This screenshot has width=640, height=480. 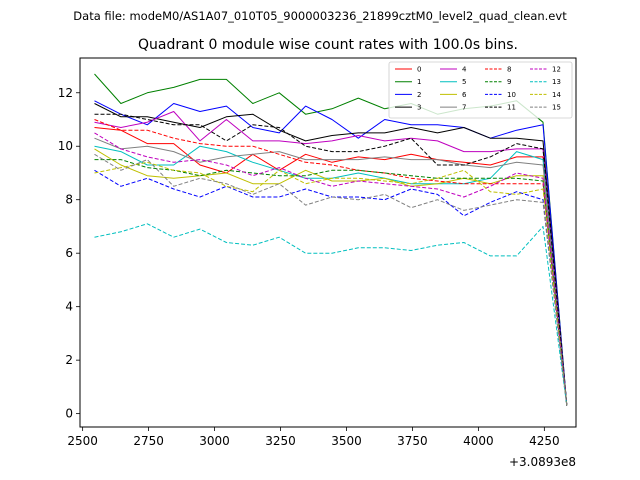 What do you see at coordinates (509, 82) in the screenshot?
I see `legend-label-9: 9` at bounding box center [509, 82].